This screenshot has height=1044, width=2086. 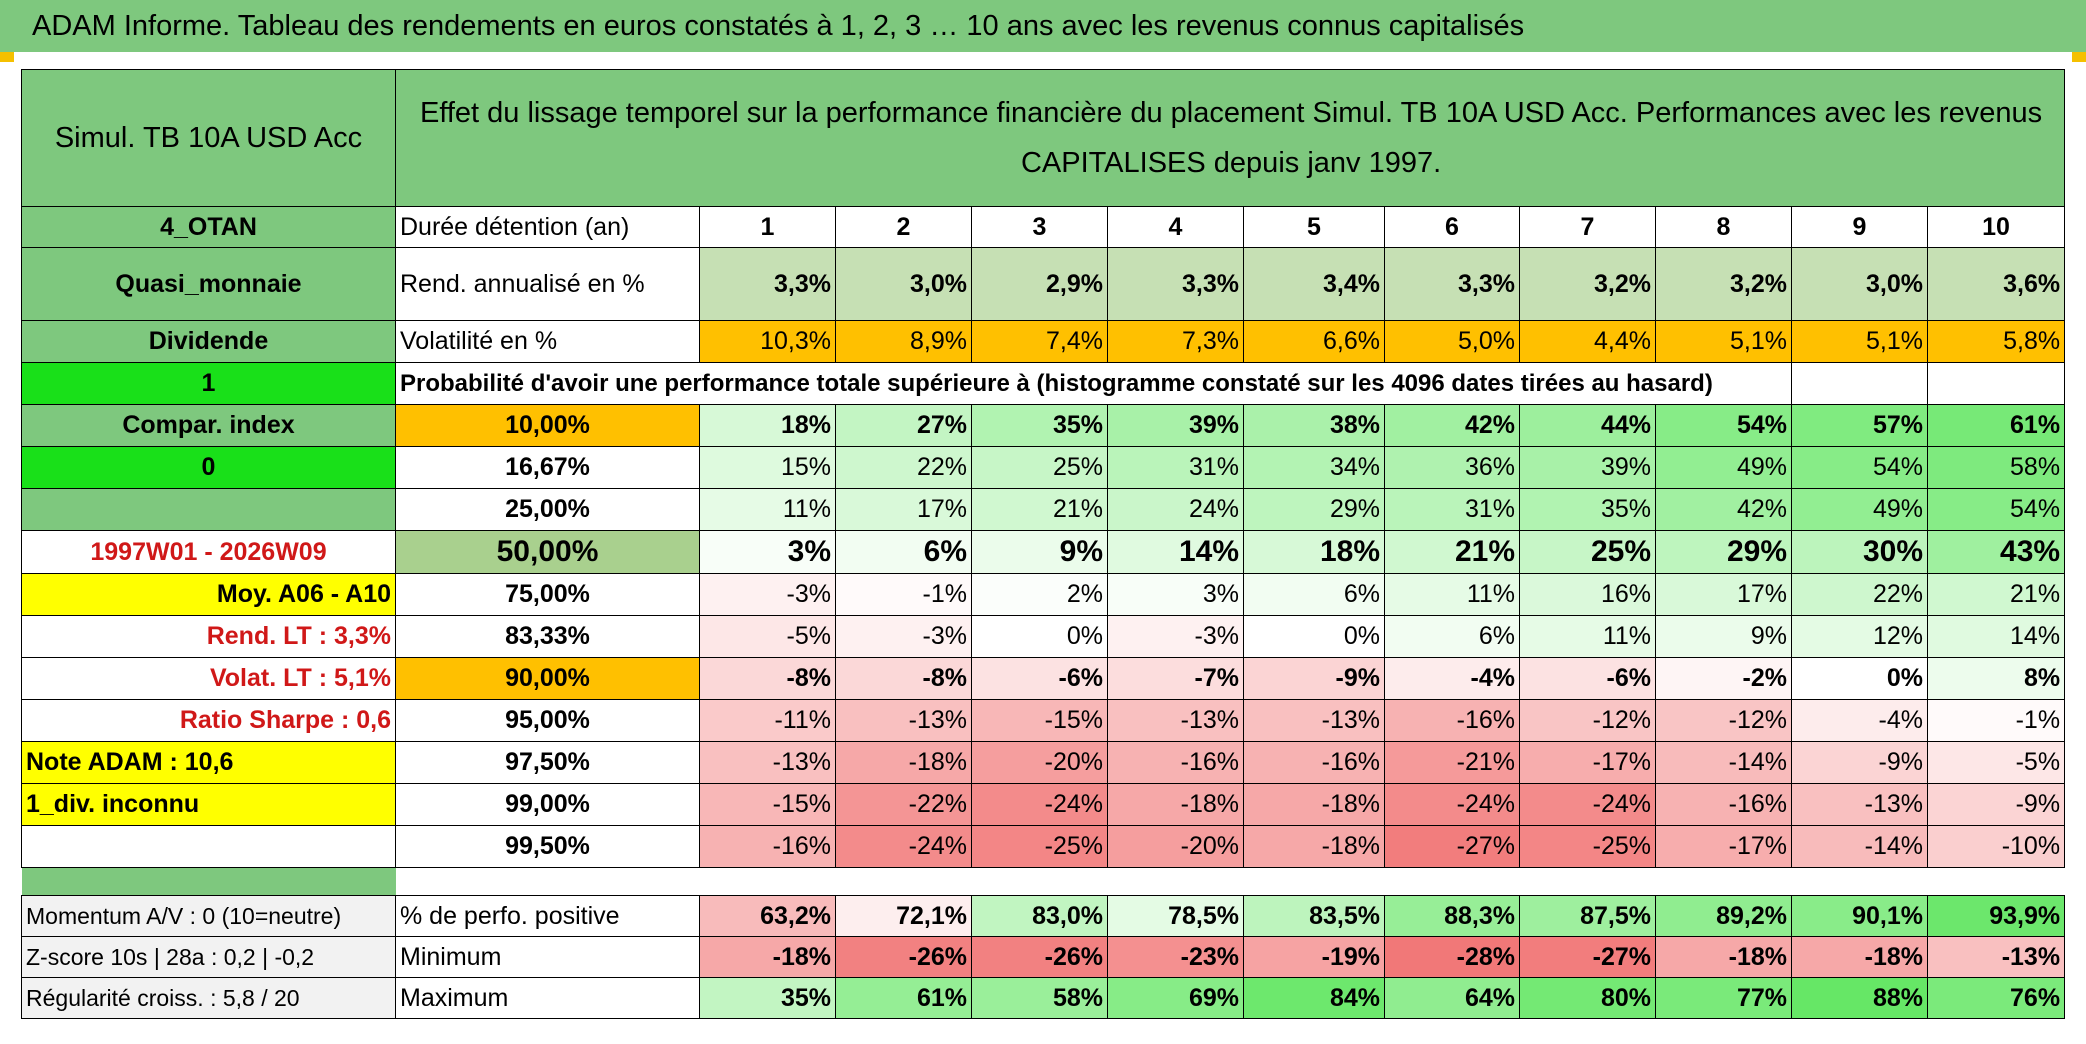 What do you see at coordinates (1452, 957) in the screenshot?
I see `minimum-value: -28%` at bounding box center [1452, 957].